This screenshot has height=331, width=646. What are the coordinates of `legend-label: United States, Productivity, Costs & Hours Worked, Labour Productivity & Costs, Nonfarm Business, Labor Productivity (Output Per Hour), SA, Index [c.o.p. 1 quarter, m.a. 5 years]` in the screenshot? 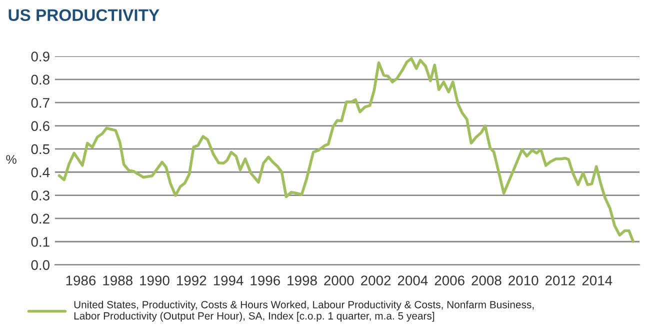 It's located at (304, 311).